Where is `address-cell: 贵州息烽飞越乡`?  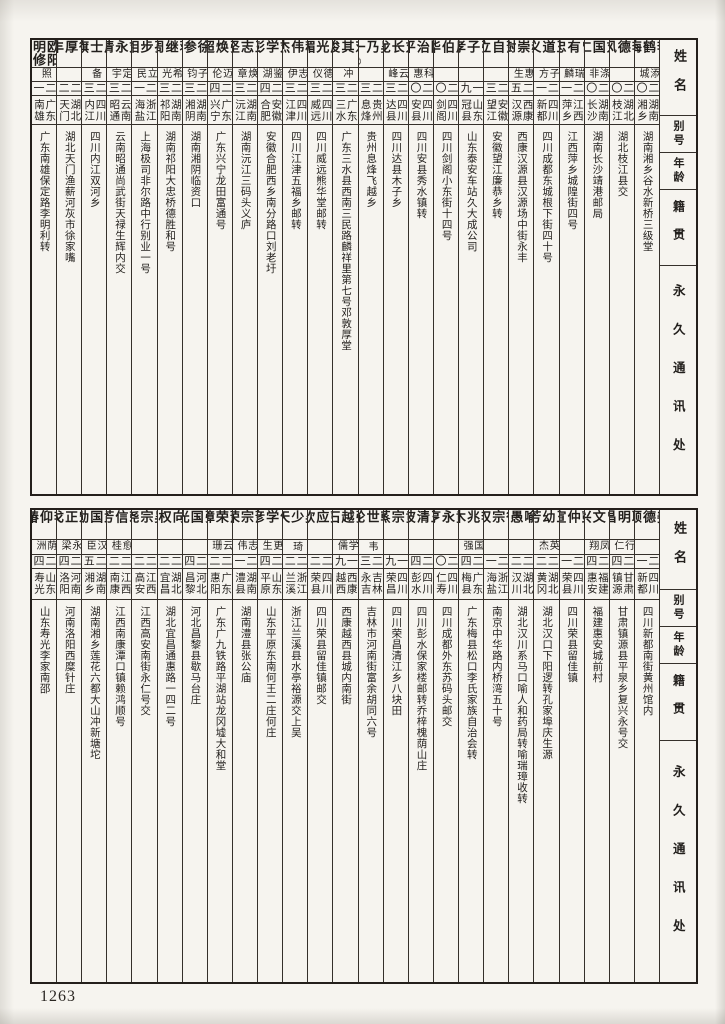
address-cell: 贵州息烽飞越乡 is located at coordinates (371, 309).